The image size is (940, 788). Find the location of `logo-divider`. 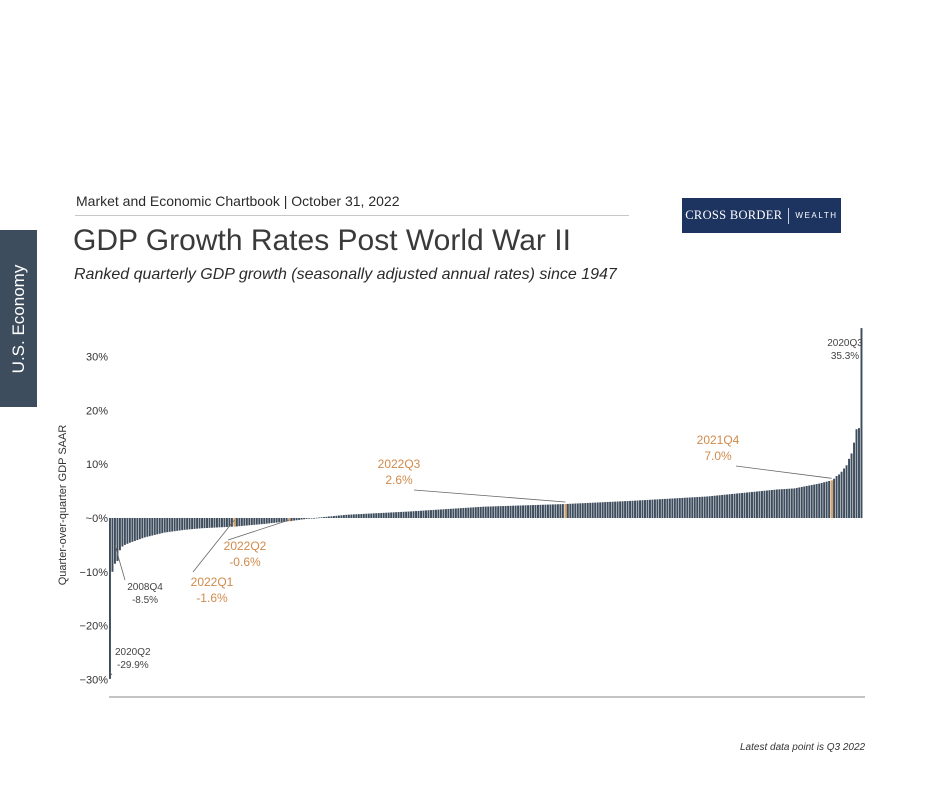

logo-divider is located at coordinates (789, 215).